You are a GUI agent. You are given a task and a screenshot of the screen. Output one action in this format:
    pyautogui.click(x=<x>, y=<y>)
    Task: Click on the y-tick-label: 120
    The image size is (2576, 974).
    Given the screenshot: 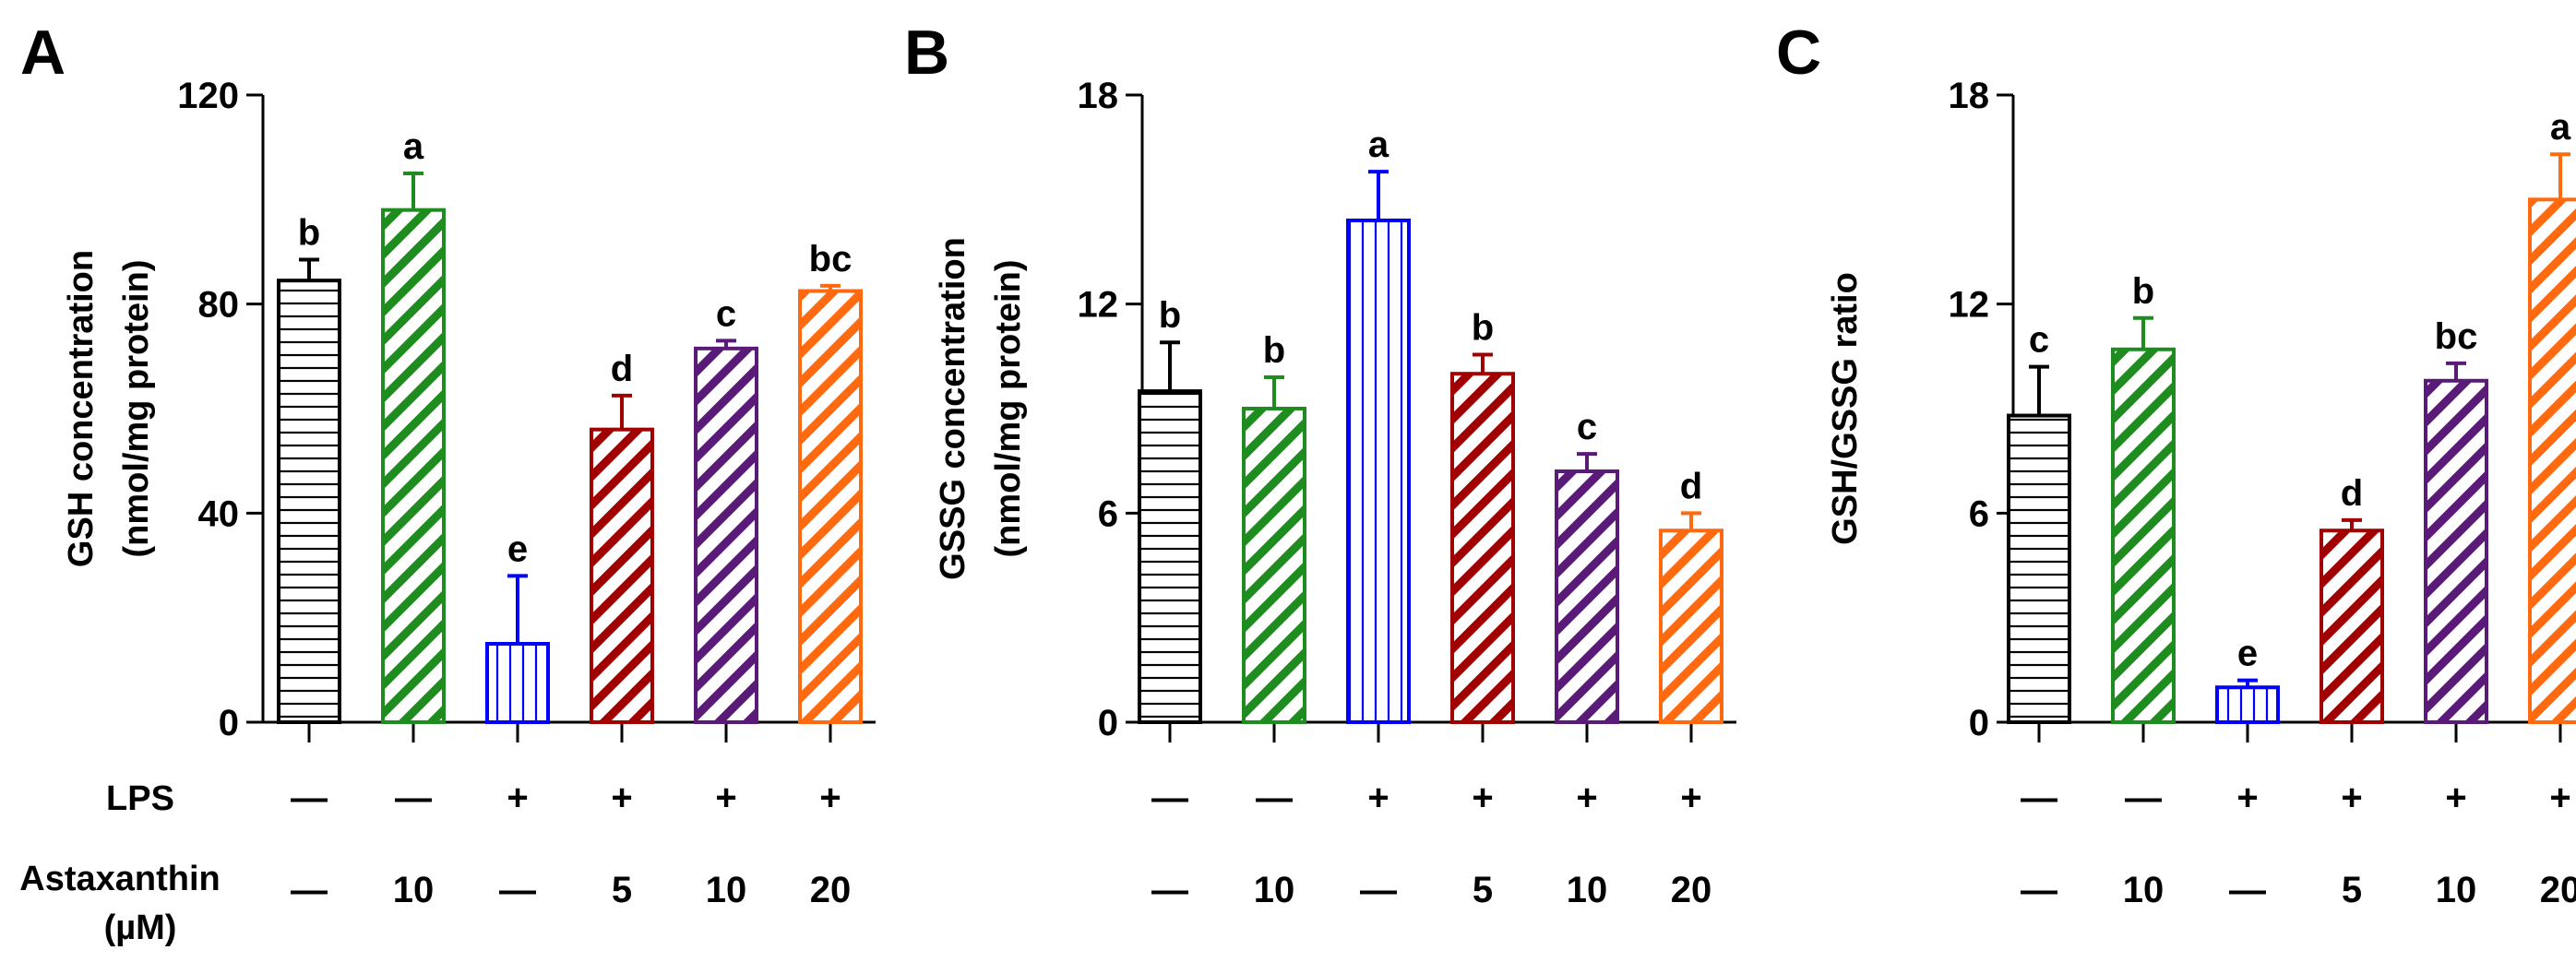 What is the action you would take?
    pyautogui.click(x=208, y=96)
    